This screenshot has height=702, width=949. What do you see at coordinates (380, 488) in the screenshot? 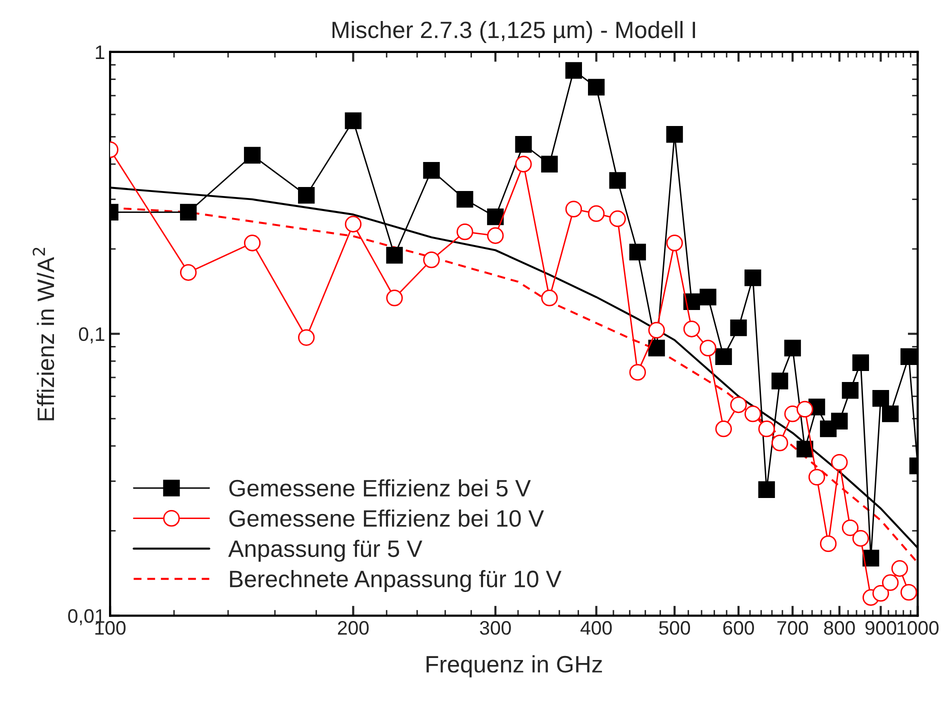
I see `legend-label: Gemessene Effizienz bei 5 V` at bounding box center [380, 488].